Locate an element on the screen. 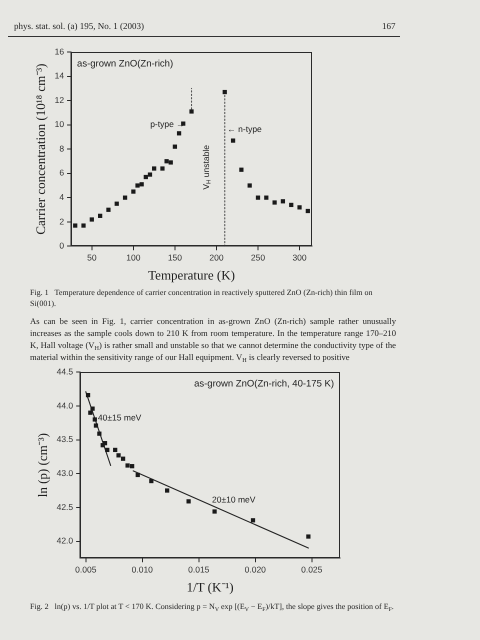 Image resolution: width=480 pixels, height=640 pixels. x-tick-label: 250 is located at coordinates (258, 257).